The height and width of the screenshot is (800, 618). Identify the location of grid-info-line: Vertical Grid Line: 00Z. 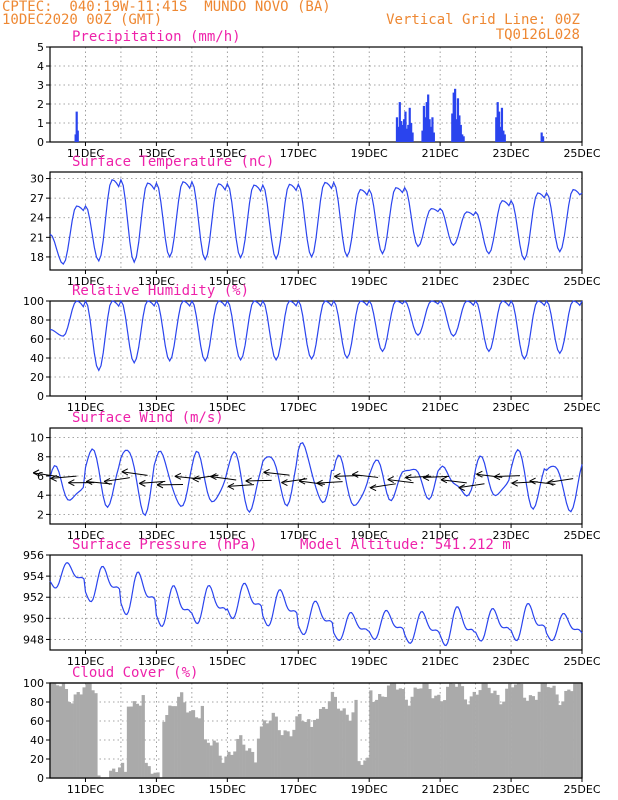
(483, 20).